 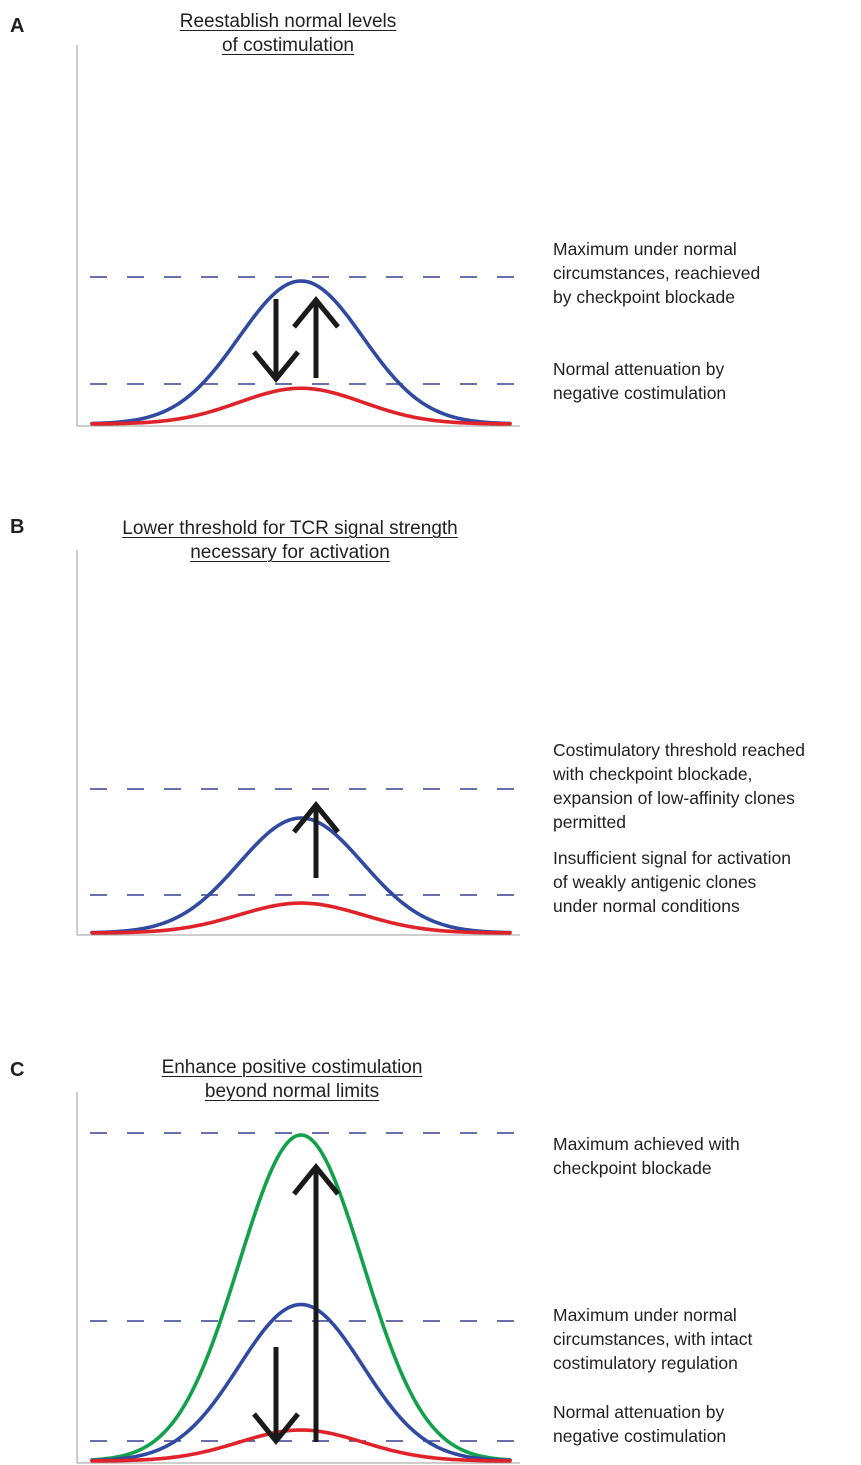 I want to click on annotation-line: with checkpoint blockade,, so click(x=653, y=774).